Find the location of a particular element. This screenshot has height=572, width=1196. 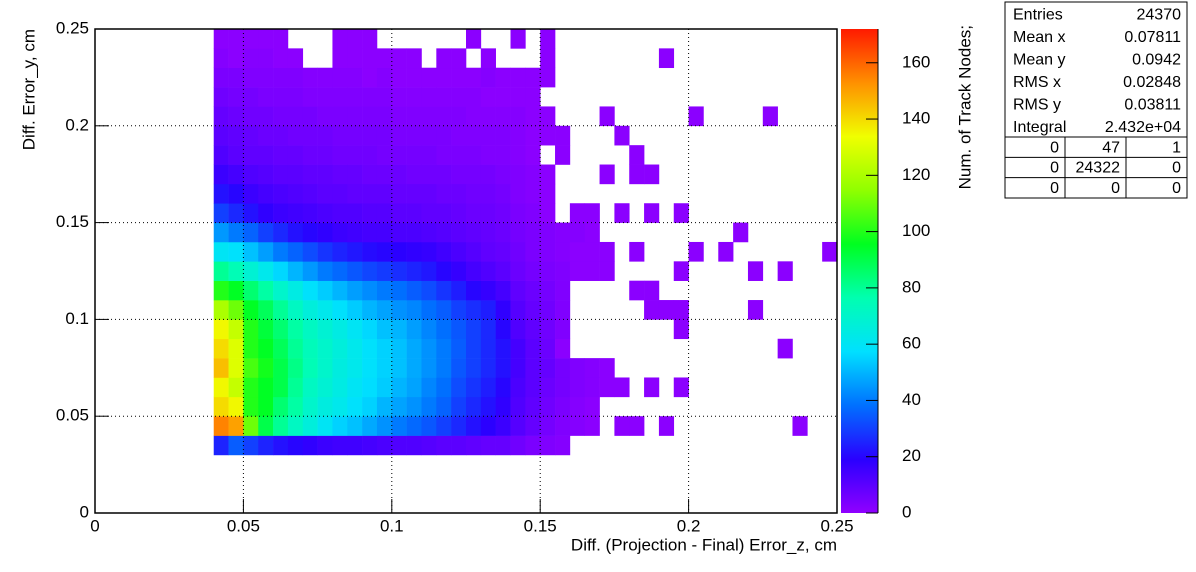

z-axis-title: Num. of Track Nodes; is located at coordinates (964, 107).